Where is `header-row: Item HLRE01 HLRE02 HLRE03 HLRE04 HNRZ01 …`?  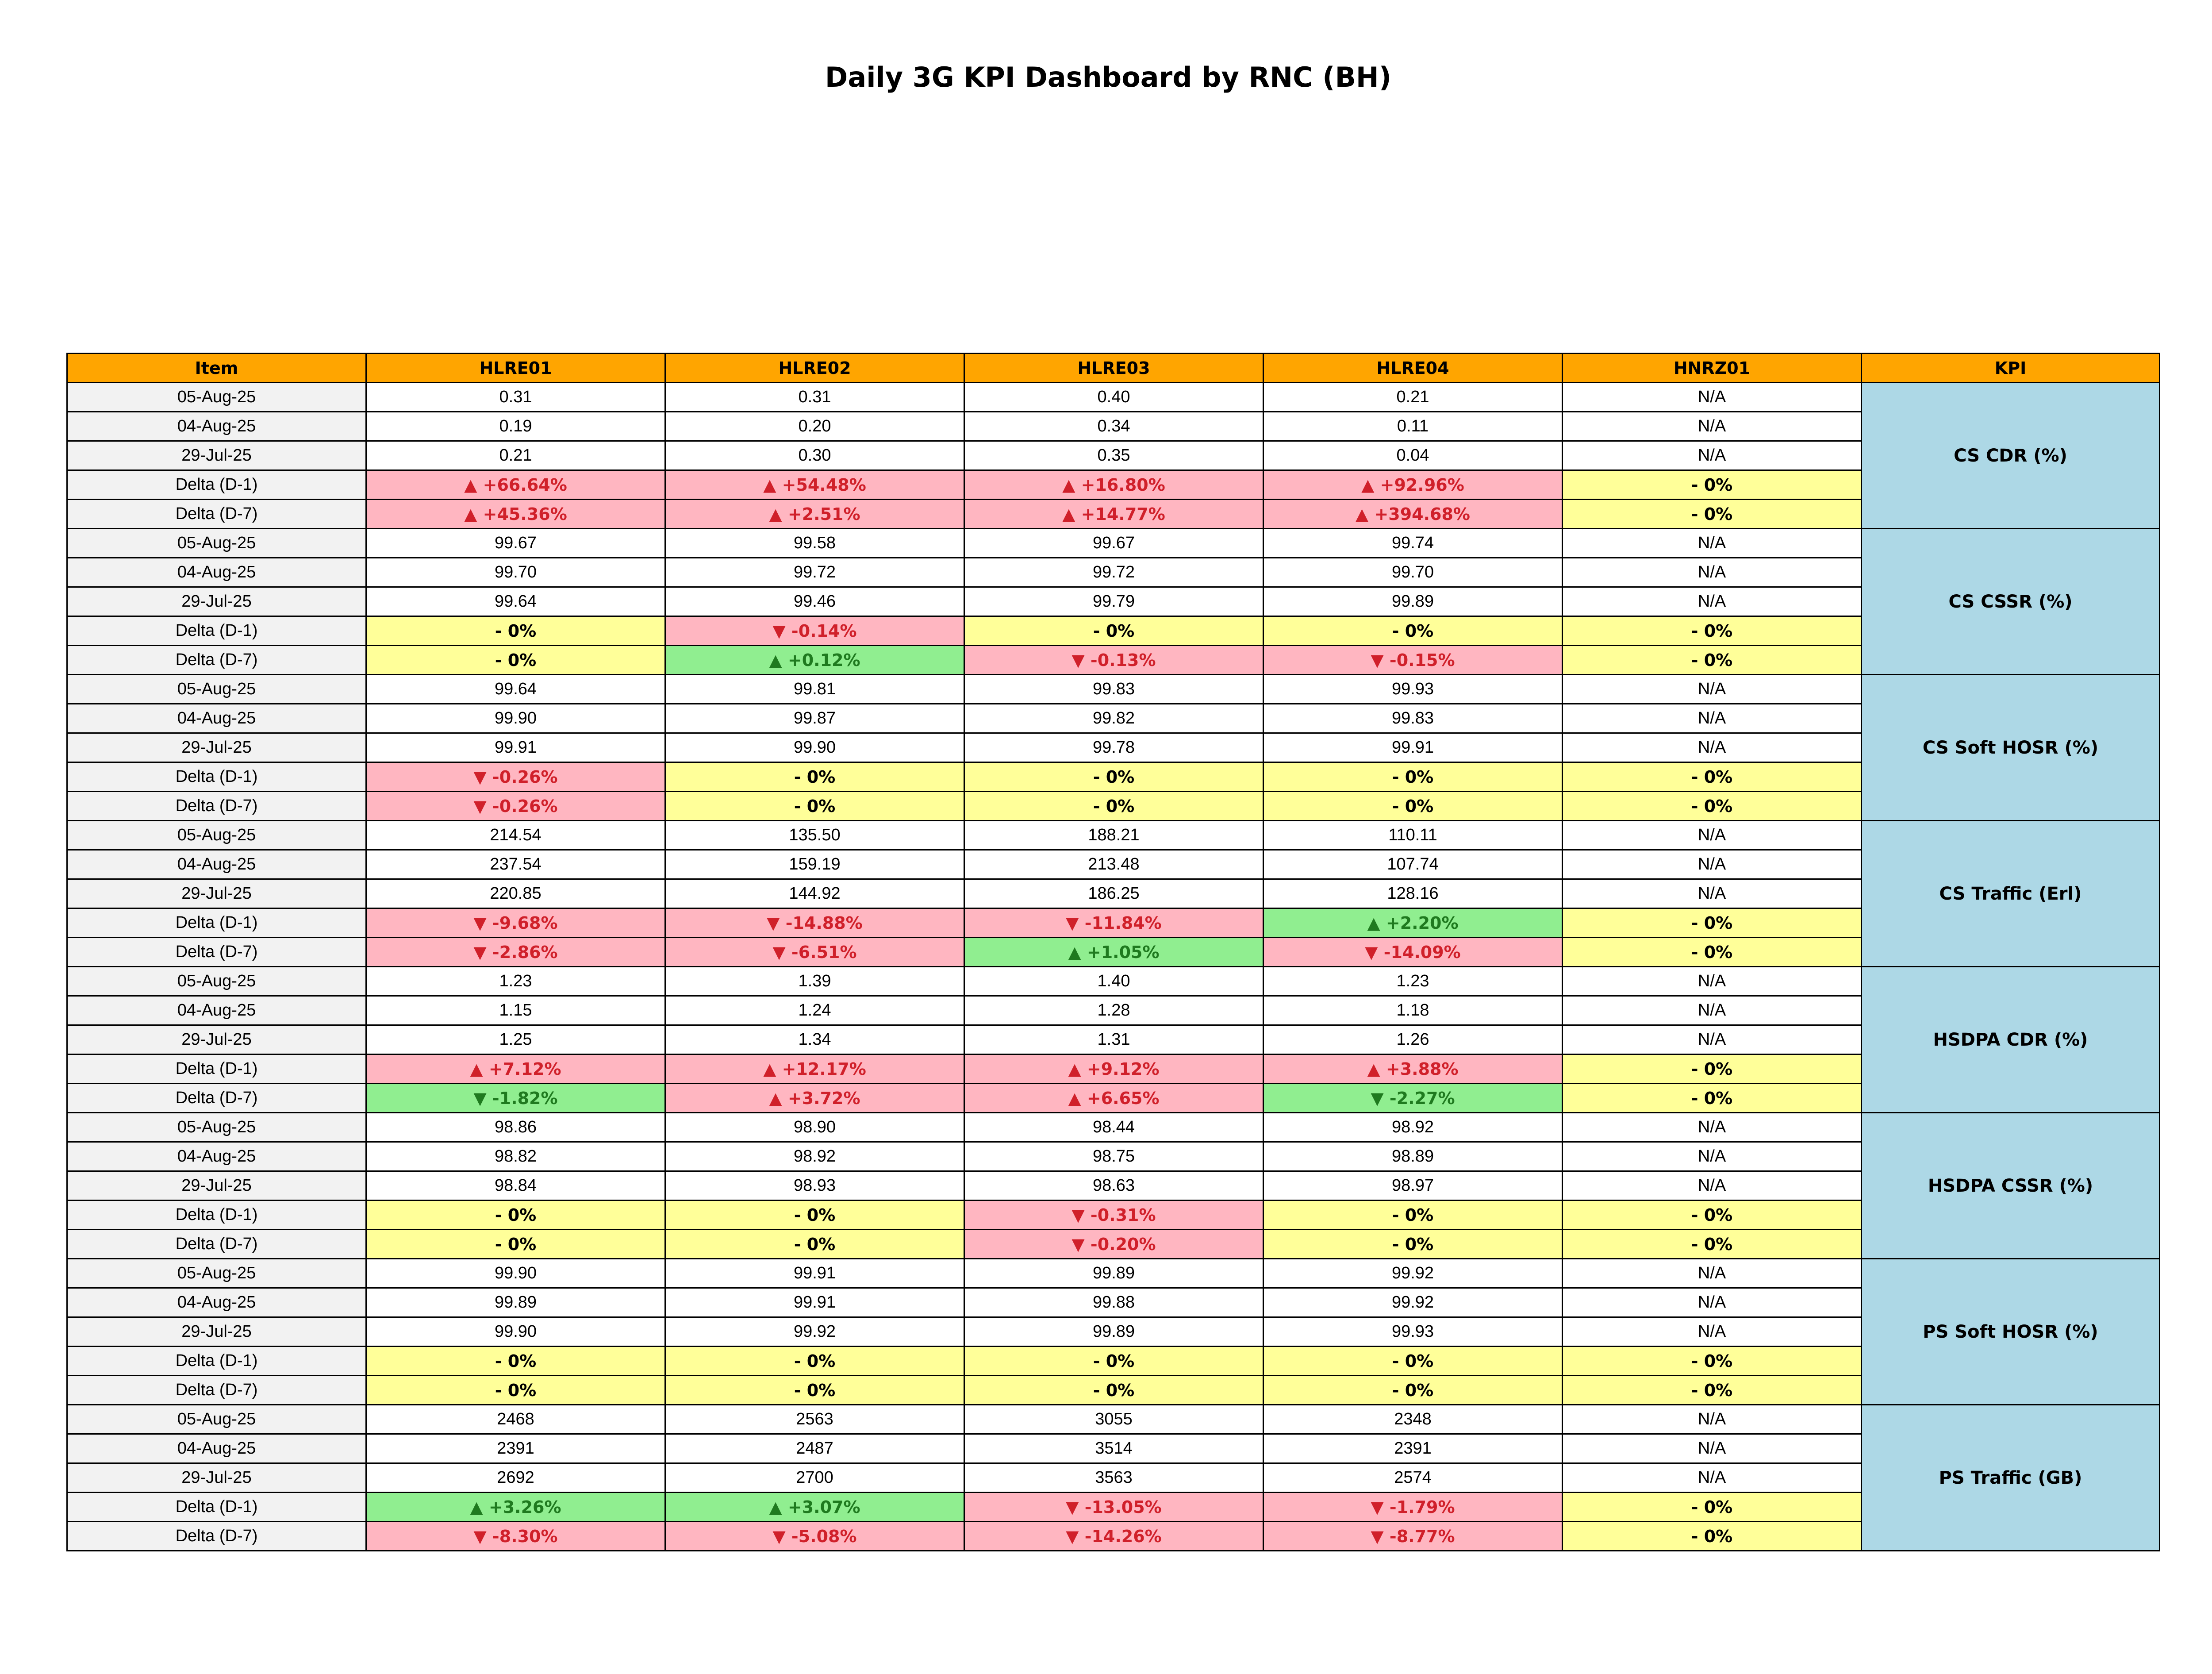 header-row: Item HLRE01 HLRE02 HLRE03 HLRE04 HNRZ01 … is located at coordinates (1113, 368).